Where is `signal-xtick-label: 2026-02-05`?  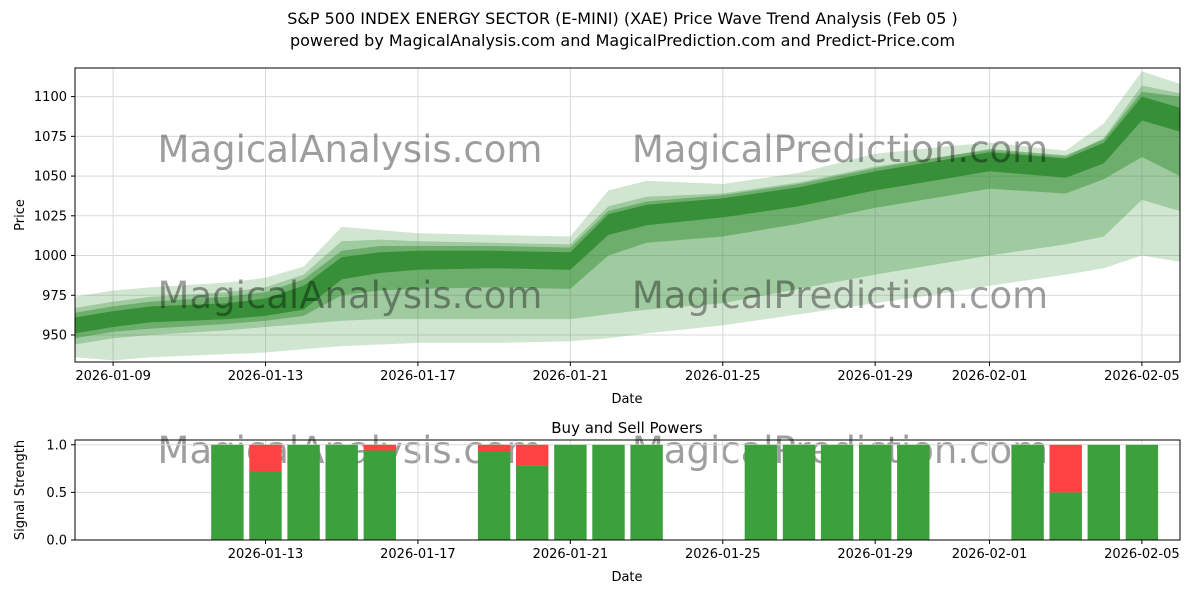
signal-xtick-label: 2026-02-05 is located at coordinates (1142, 554).